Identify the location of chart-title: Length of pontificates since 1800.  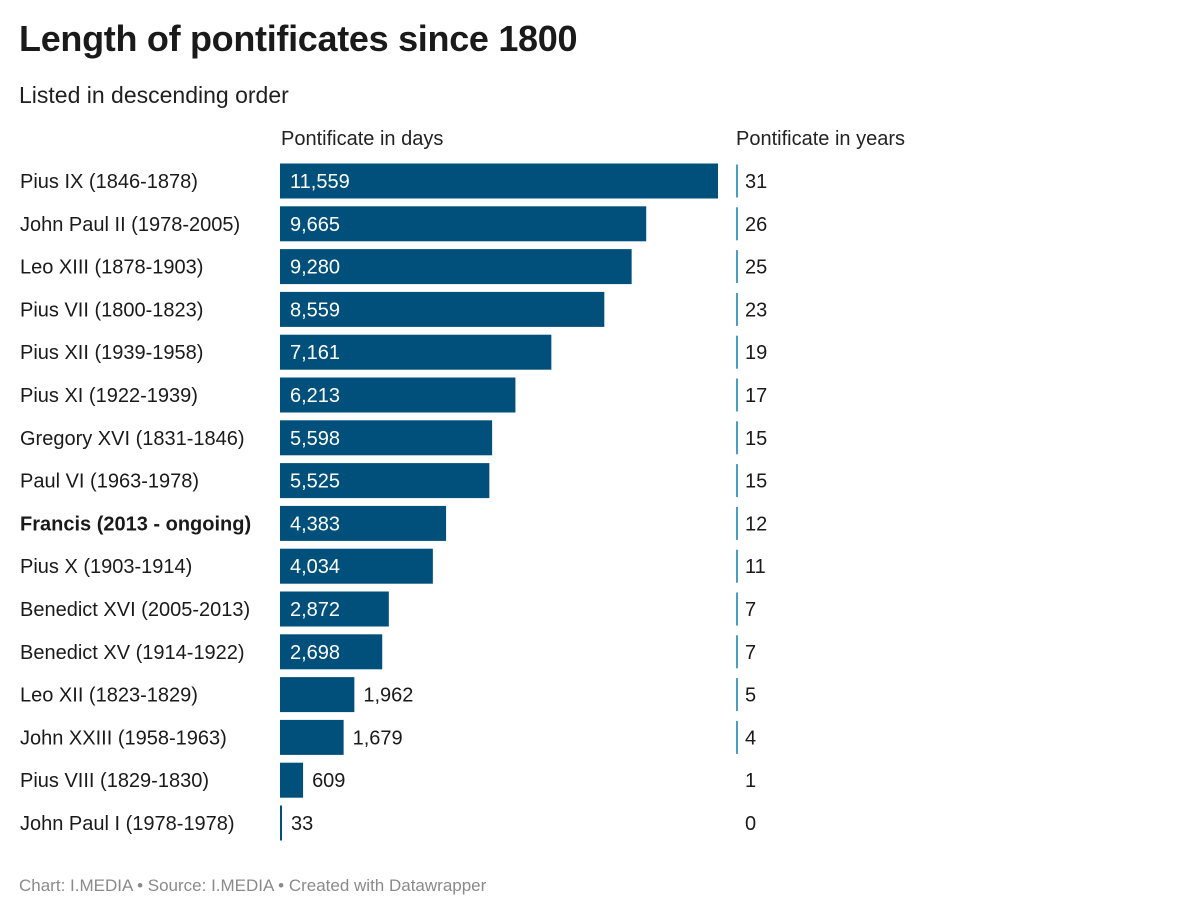
(298, 38).